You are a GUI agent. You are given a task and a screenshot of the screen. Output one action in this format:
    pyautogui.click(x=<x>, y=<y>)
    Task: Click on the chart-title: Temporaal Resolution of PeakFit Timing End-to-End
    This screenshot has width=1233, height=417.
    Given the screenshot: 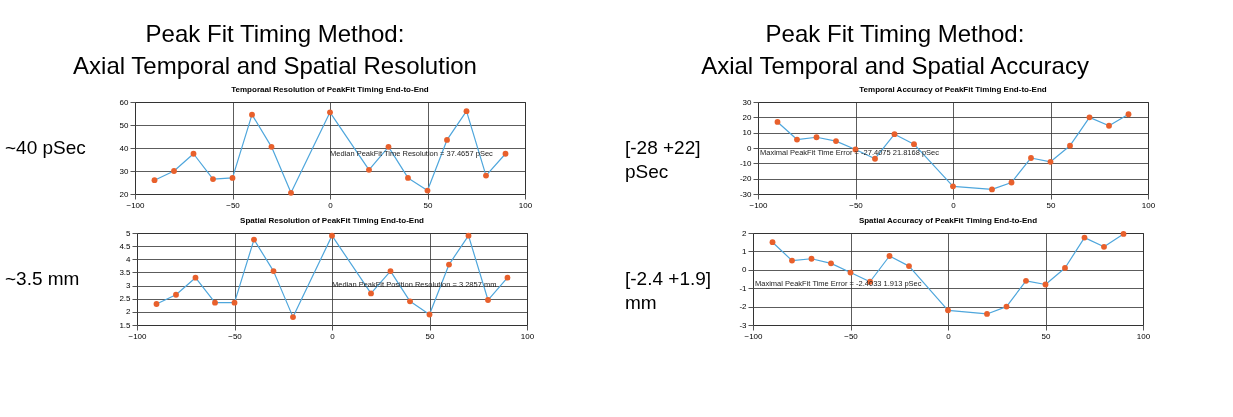 What is the action you would take?
    pyautogui.click(x=330, y=89)
    